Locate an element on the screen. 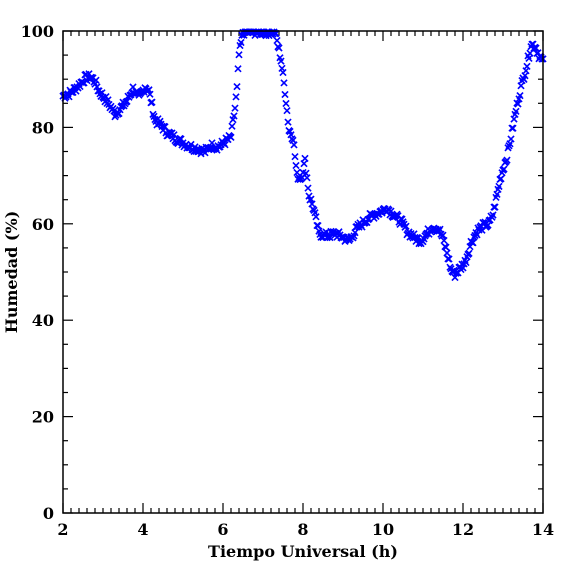 The height and width of the screenshot is (574, 574). y-tick-label: 60 is located at coordinates (43, 224).